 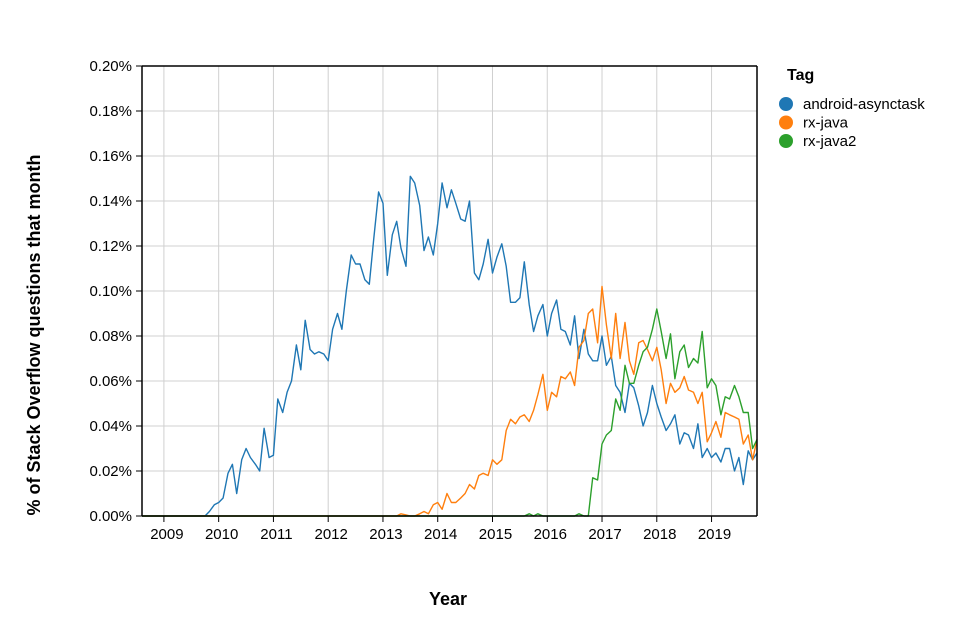 I want to click on y-tick-label: 0.08%, so click(x=110, y=336).